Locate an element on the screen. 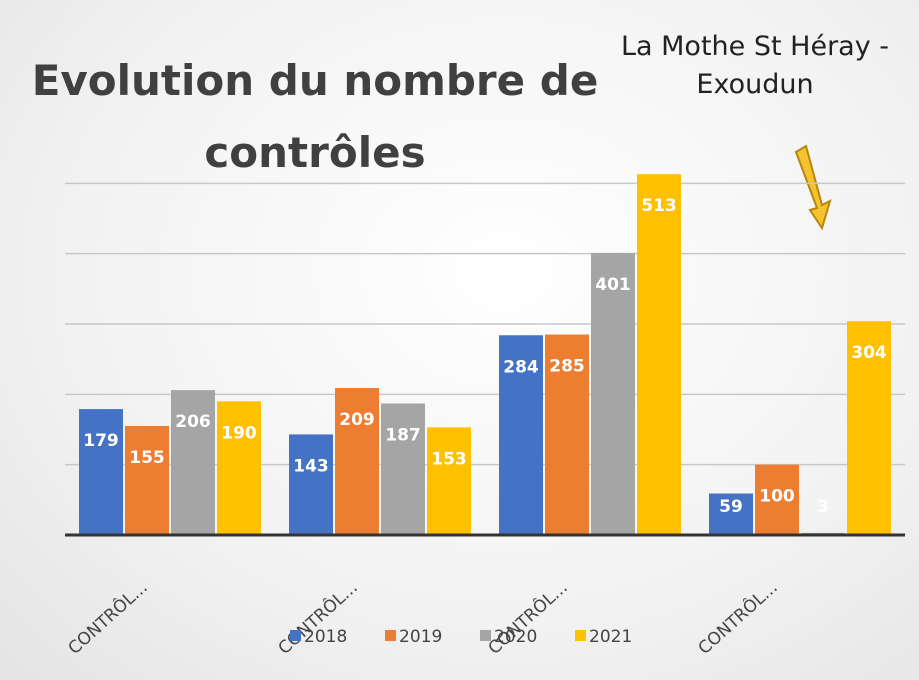 The image size is (919, 680). data-label: 209 is located at coordinates (357, 420).